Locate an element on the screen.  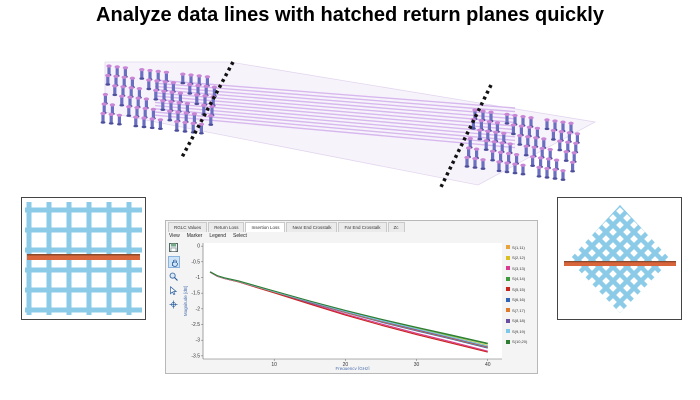
legend-entry: S(2,12) is located at coordinates (521, 258).